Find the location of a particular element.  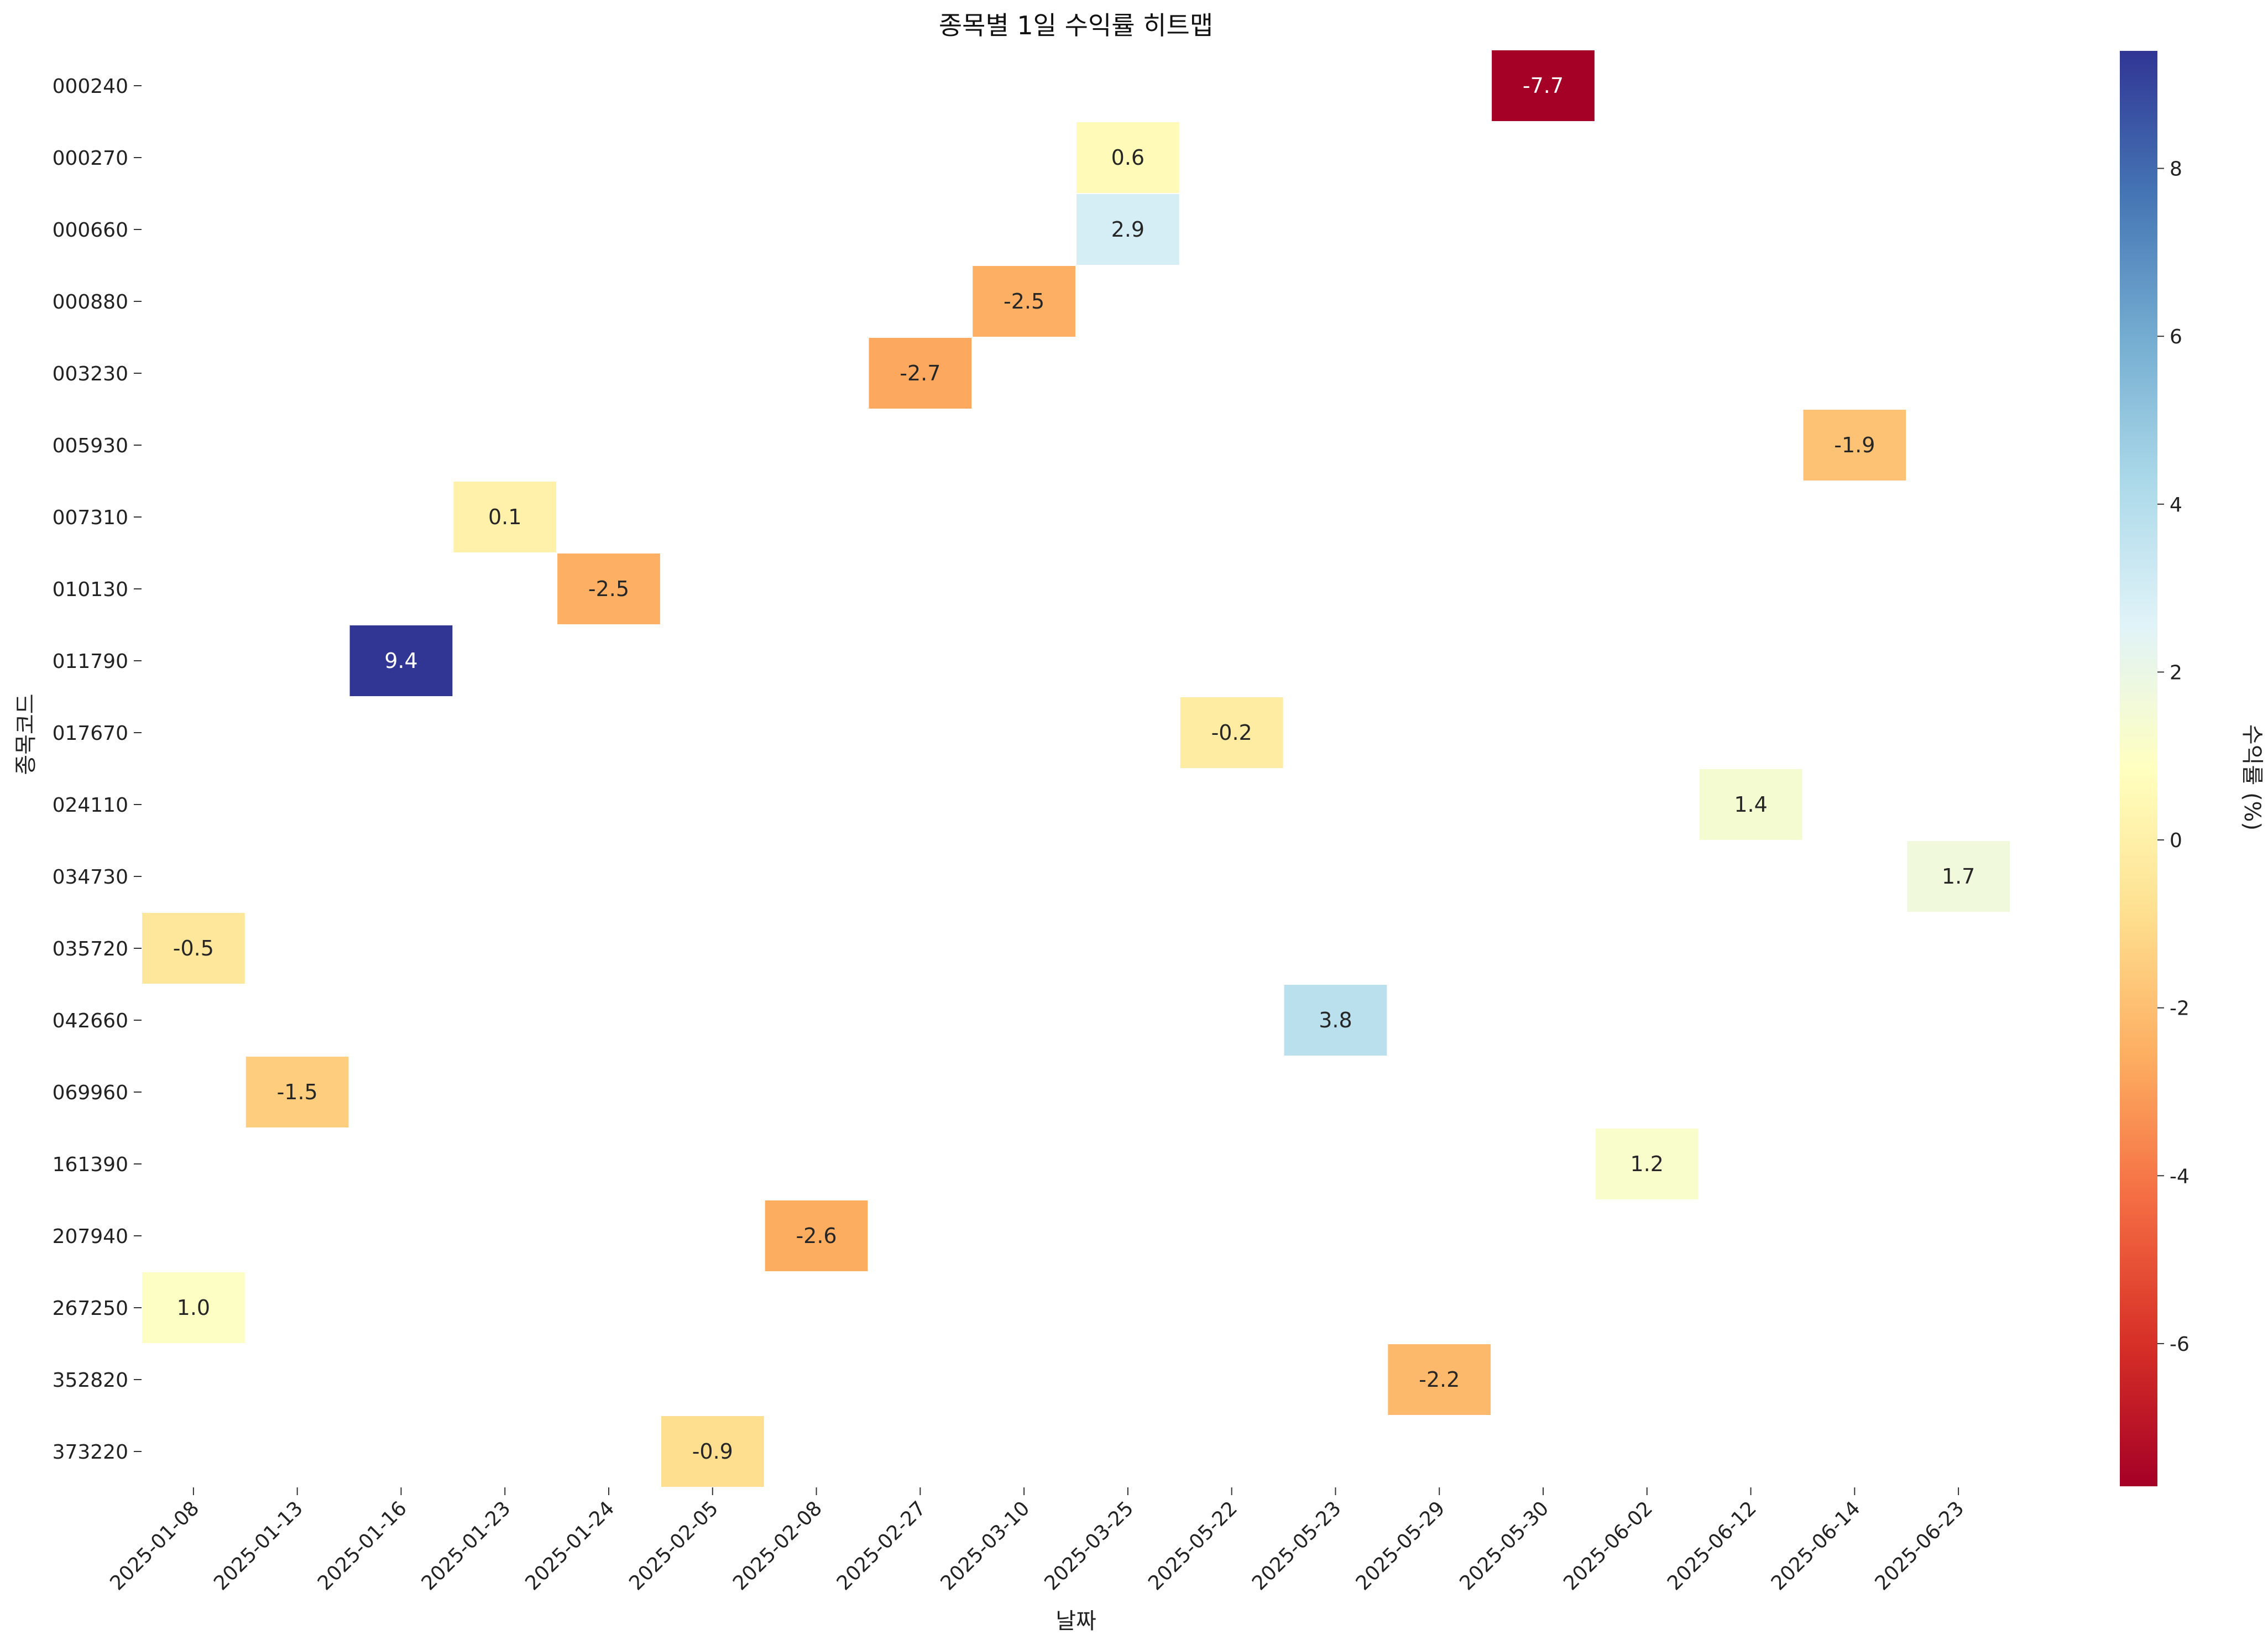

cell-value-label: 9.4 is located at coordinates (400, 661).